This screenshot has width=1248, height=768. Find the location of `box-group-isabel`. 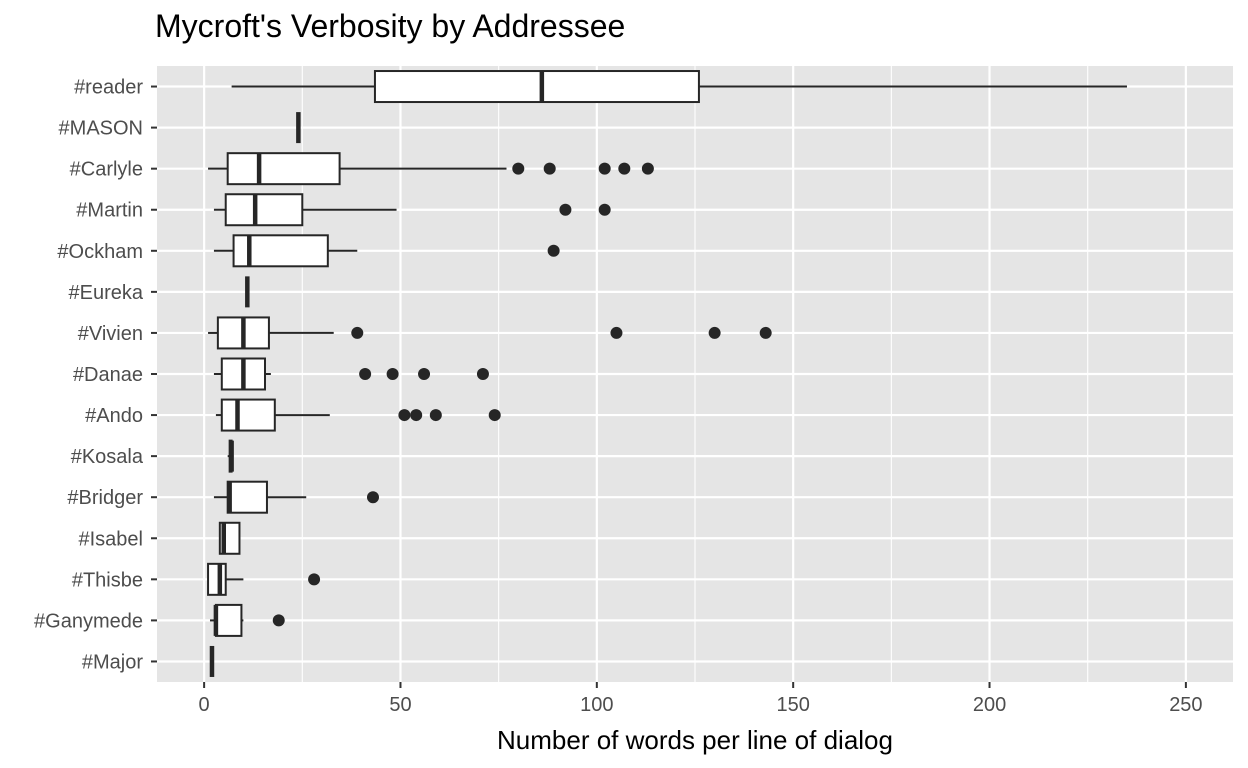

box-group-isabel is located at coordinates (229, 538).